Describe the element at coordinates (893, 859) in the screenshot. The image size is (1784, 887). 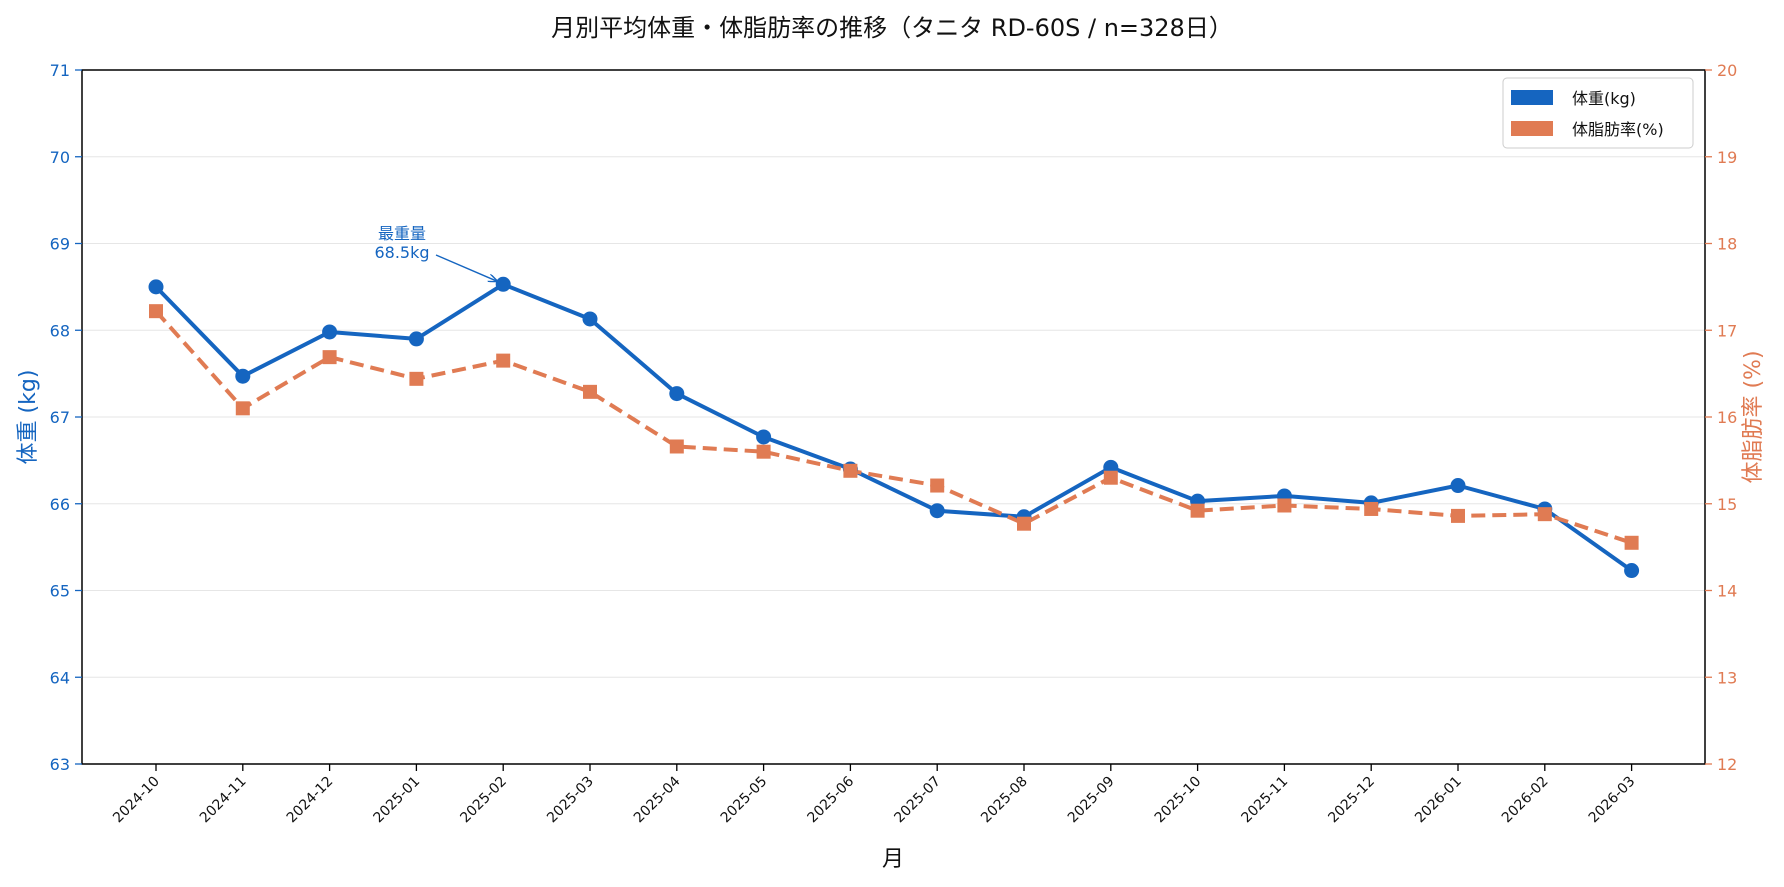
I see `x-axis-label: 月` at that location.